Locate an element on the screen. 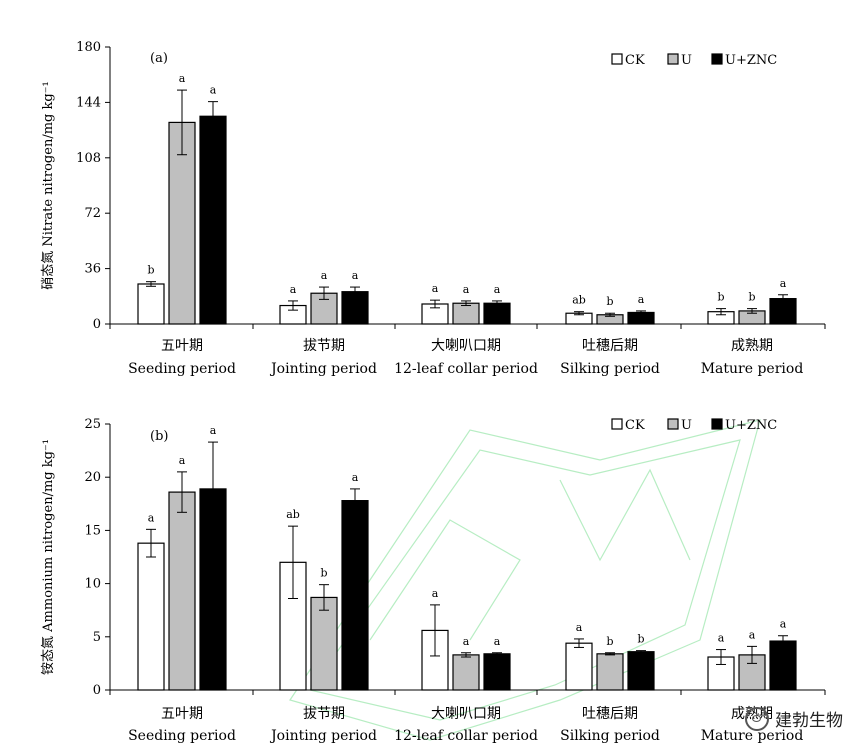 The image size is (865, 755). y-tick-label: 15 is located at coordinates (92, 530).